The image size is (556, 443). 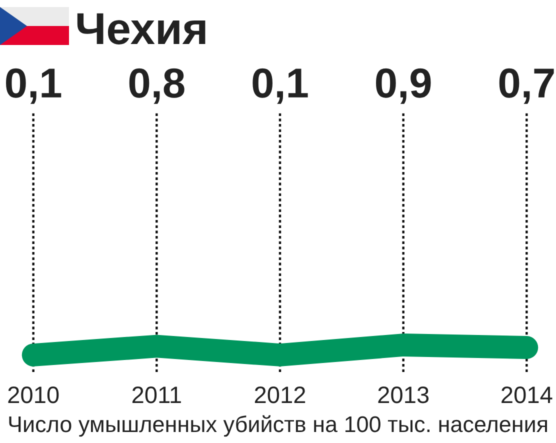 I want to click on text: Число умышленных убийств на 100 тыс. населения, so click(x=278, y=426).